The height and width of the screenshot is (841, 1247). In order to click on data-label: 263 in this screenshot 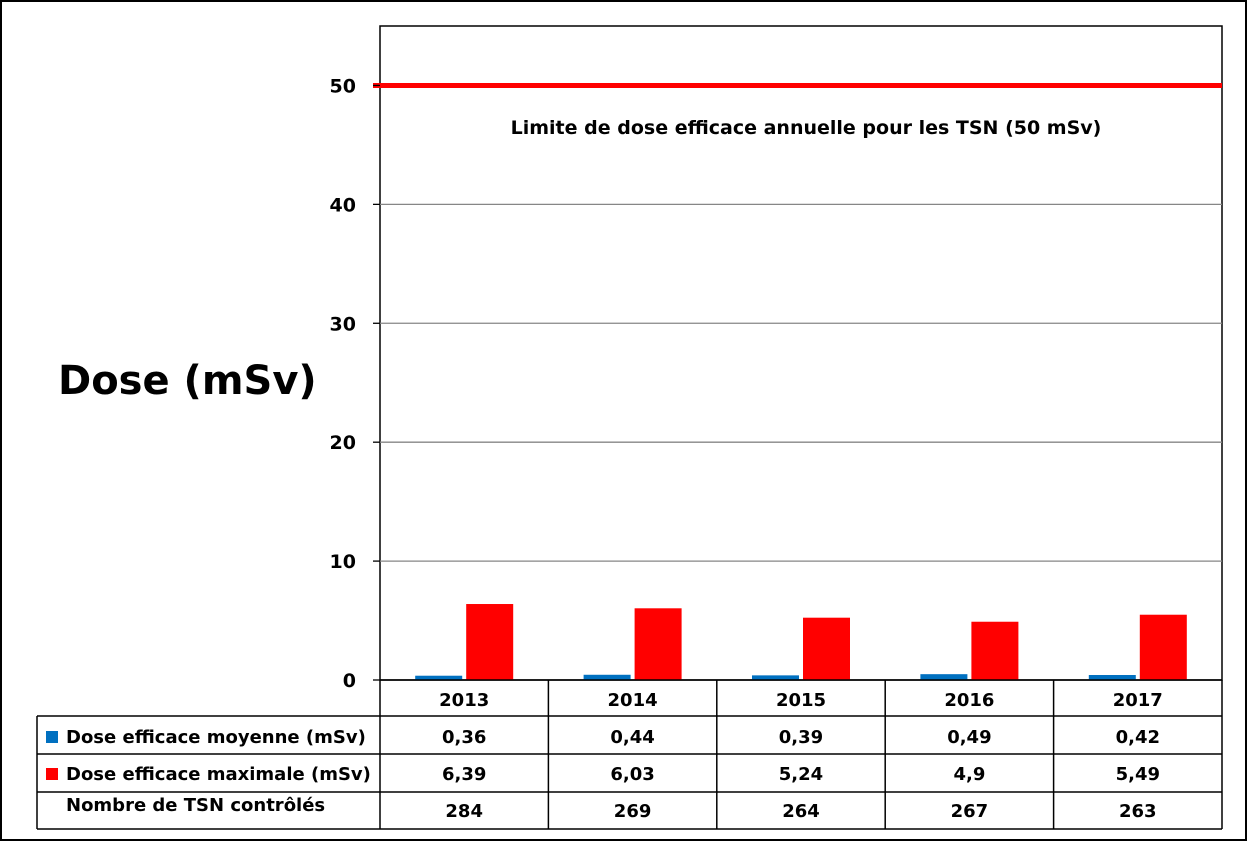, I will do `click(1138, 811)`.